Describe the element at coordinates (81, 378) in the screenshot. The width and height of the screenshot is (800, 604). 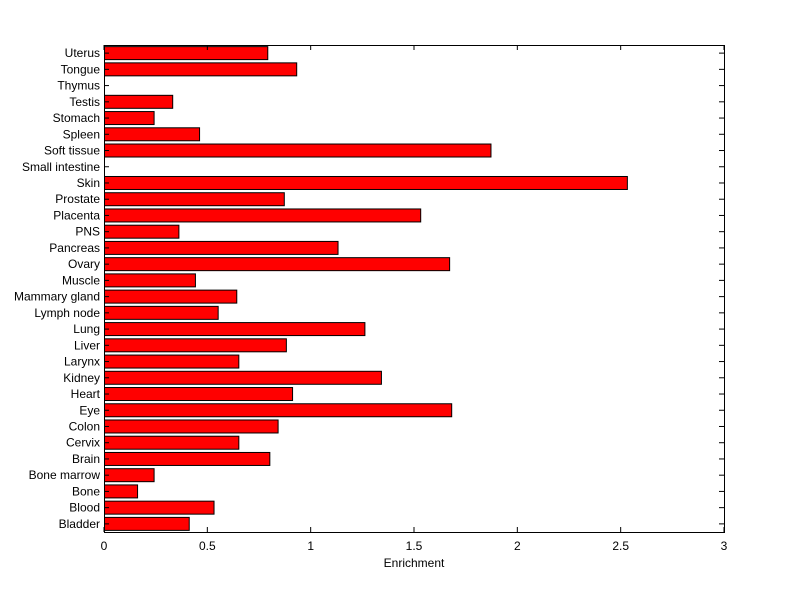
I see `y-tick-label-kidney: Kidney` at that location.